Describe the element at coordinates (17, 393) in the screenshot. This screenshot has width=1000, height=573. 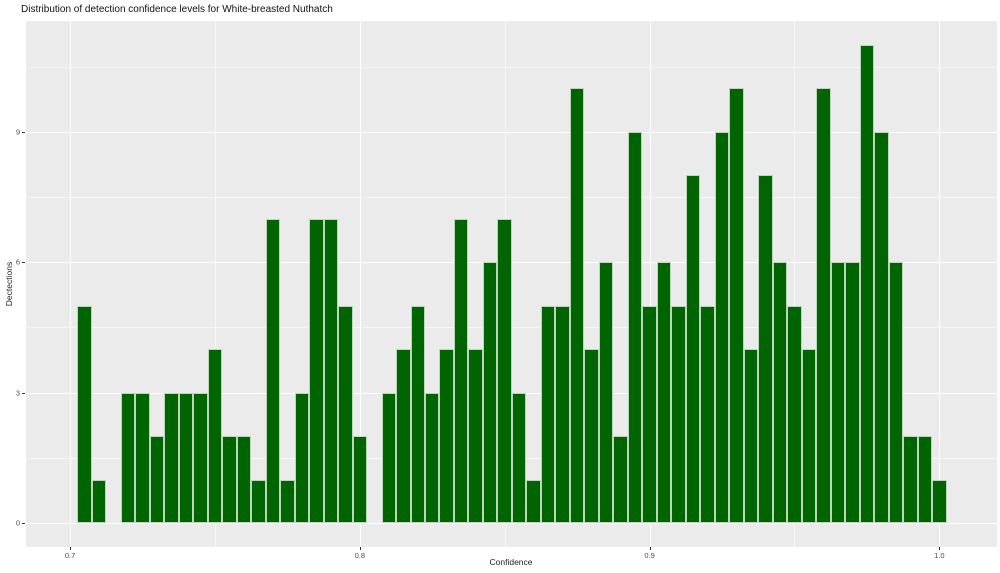
I see `y-axis-tick-label: 3` at that location.